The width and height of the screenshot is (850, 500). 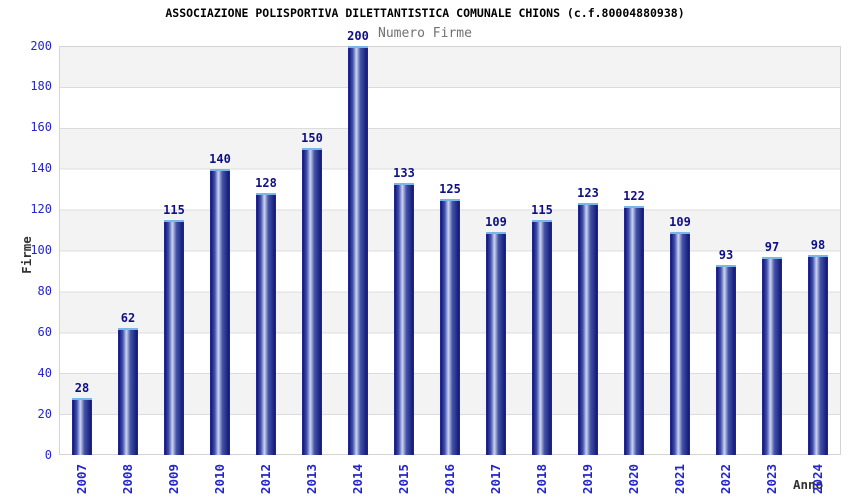 I want to click on y-axis-tick-label: 0, so click(x=48, y=454).